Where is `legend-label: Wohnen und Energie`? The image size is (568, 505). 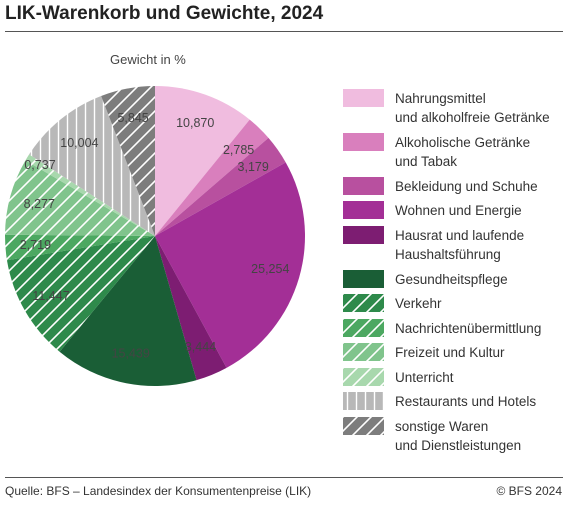
legend-label: Wohnen und Energie is located at coordinates (458, 210).